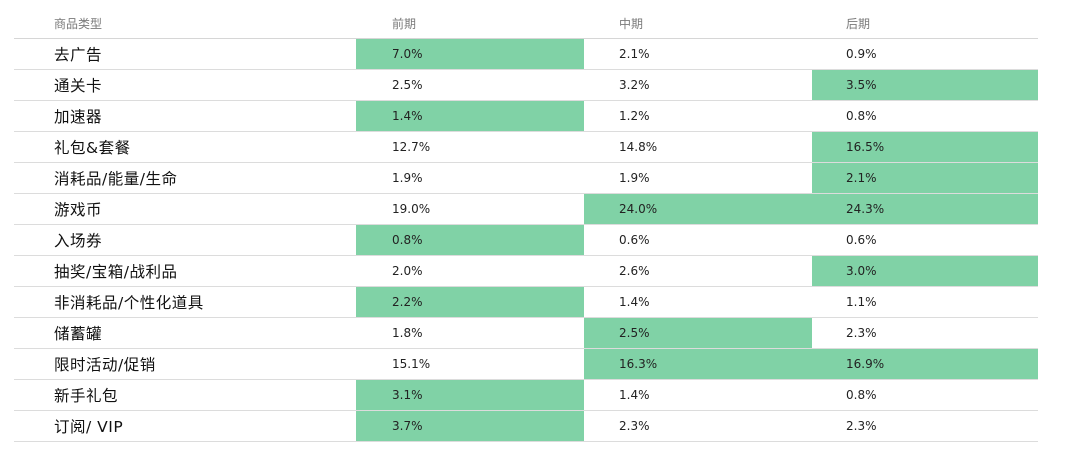  What do you see at coordinates (634, 116) in the screenshot?
I see `cell-mid: 1.2%` at bounding box center [634, 116].